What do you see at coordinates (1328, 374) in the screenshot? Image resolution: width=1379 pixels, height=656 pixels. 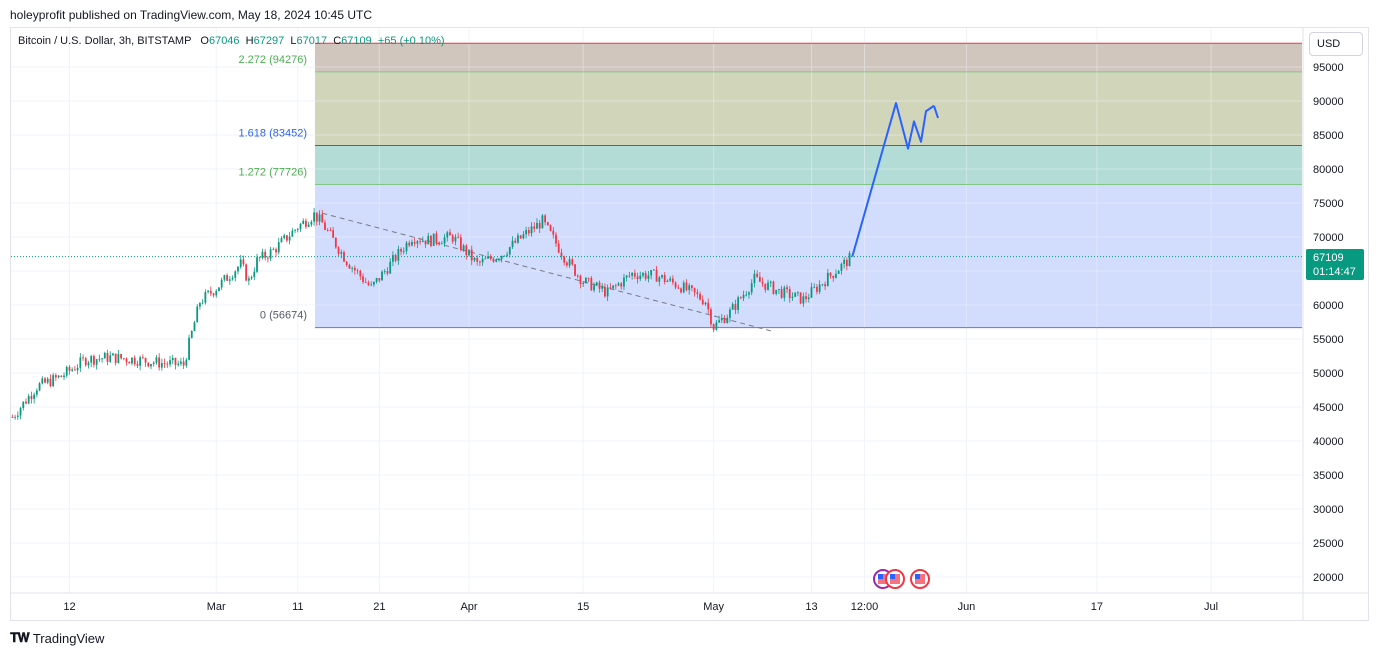 I see `price-axis-tick: 50000` at bounding box center [1328, 374].